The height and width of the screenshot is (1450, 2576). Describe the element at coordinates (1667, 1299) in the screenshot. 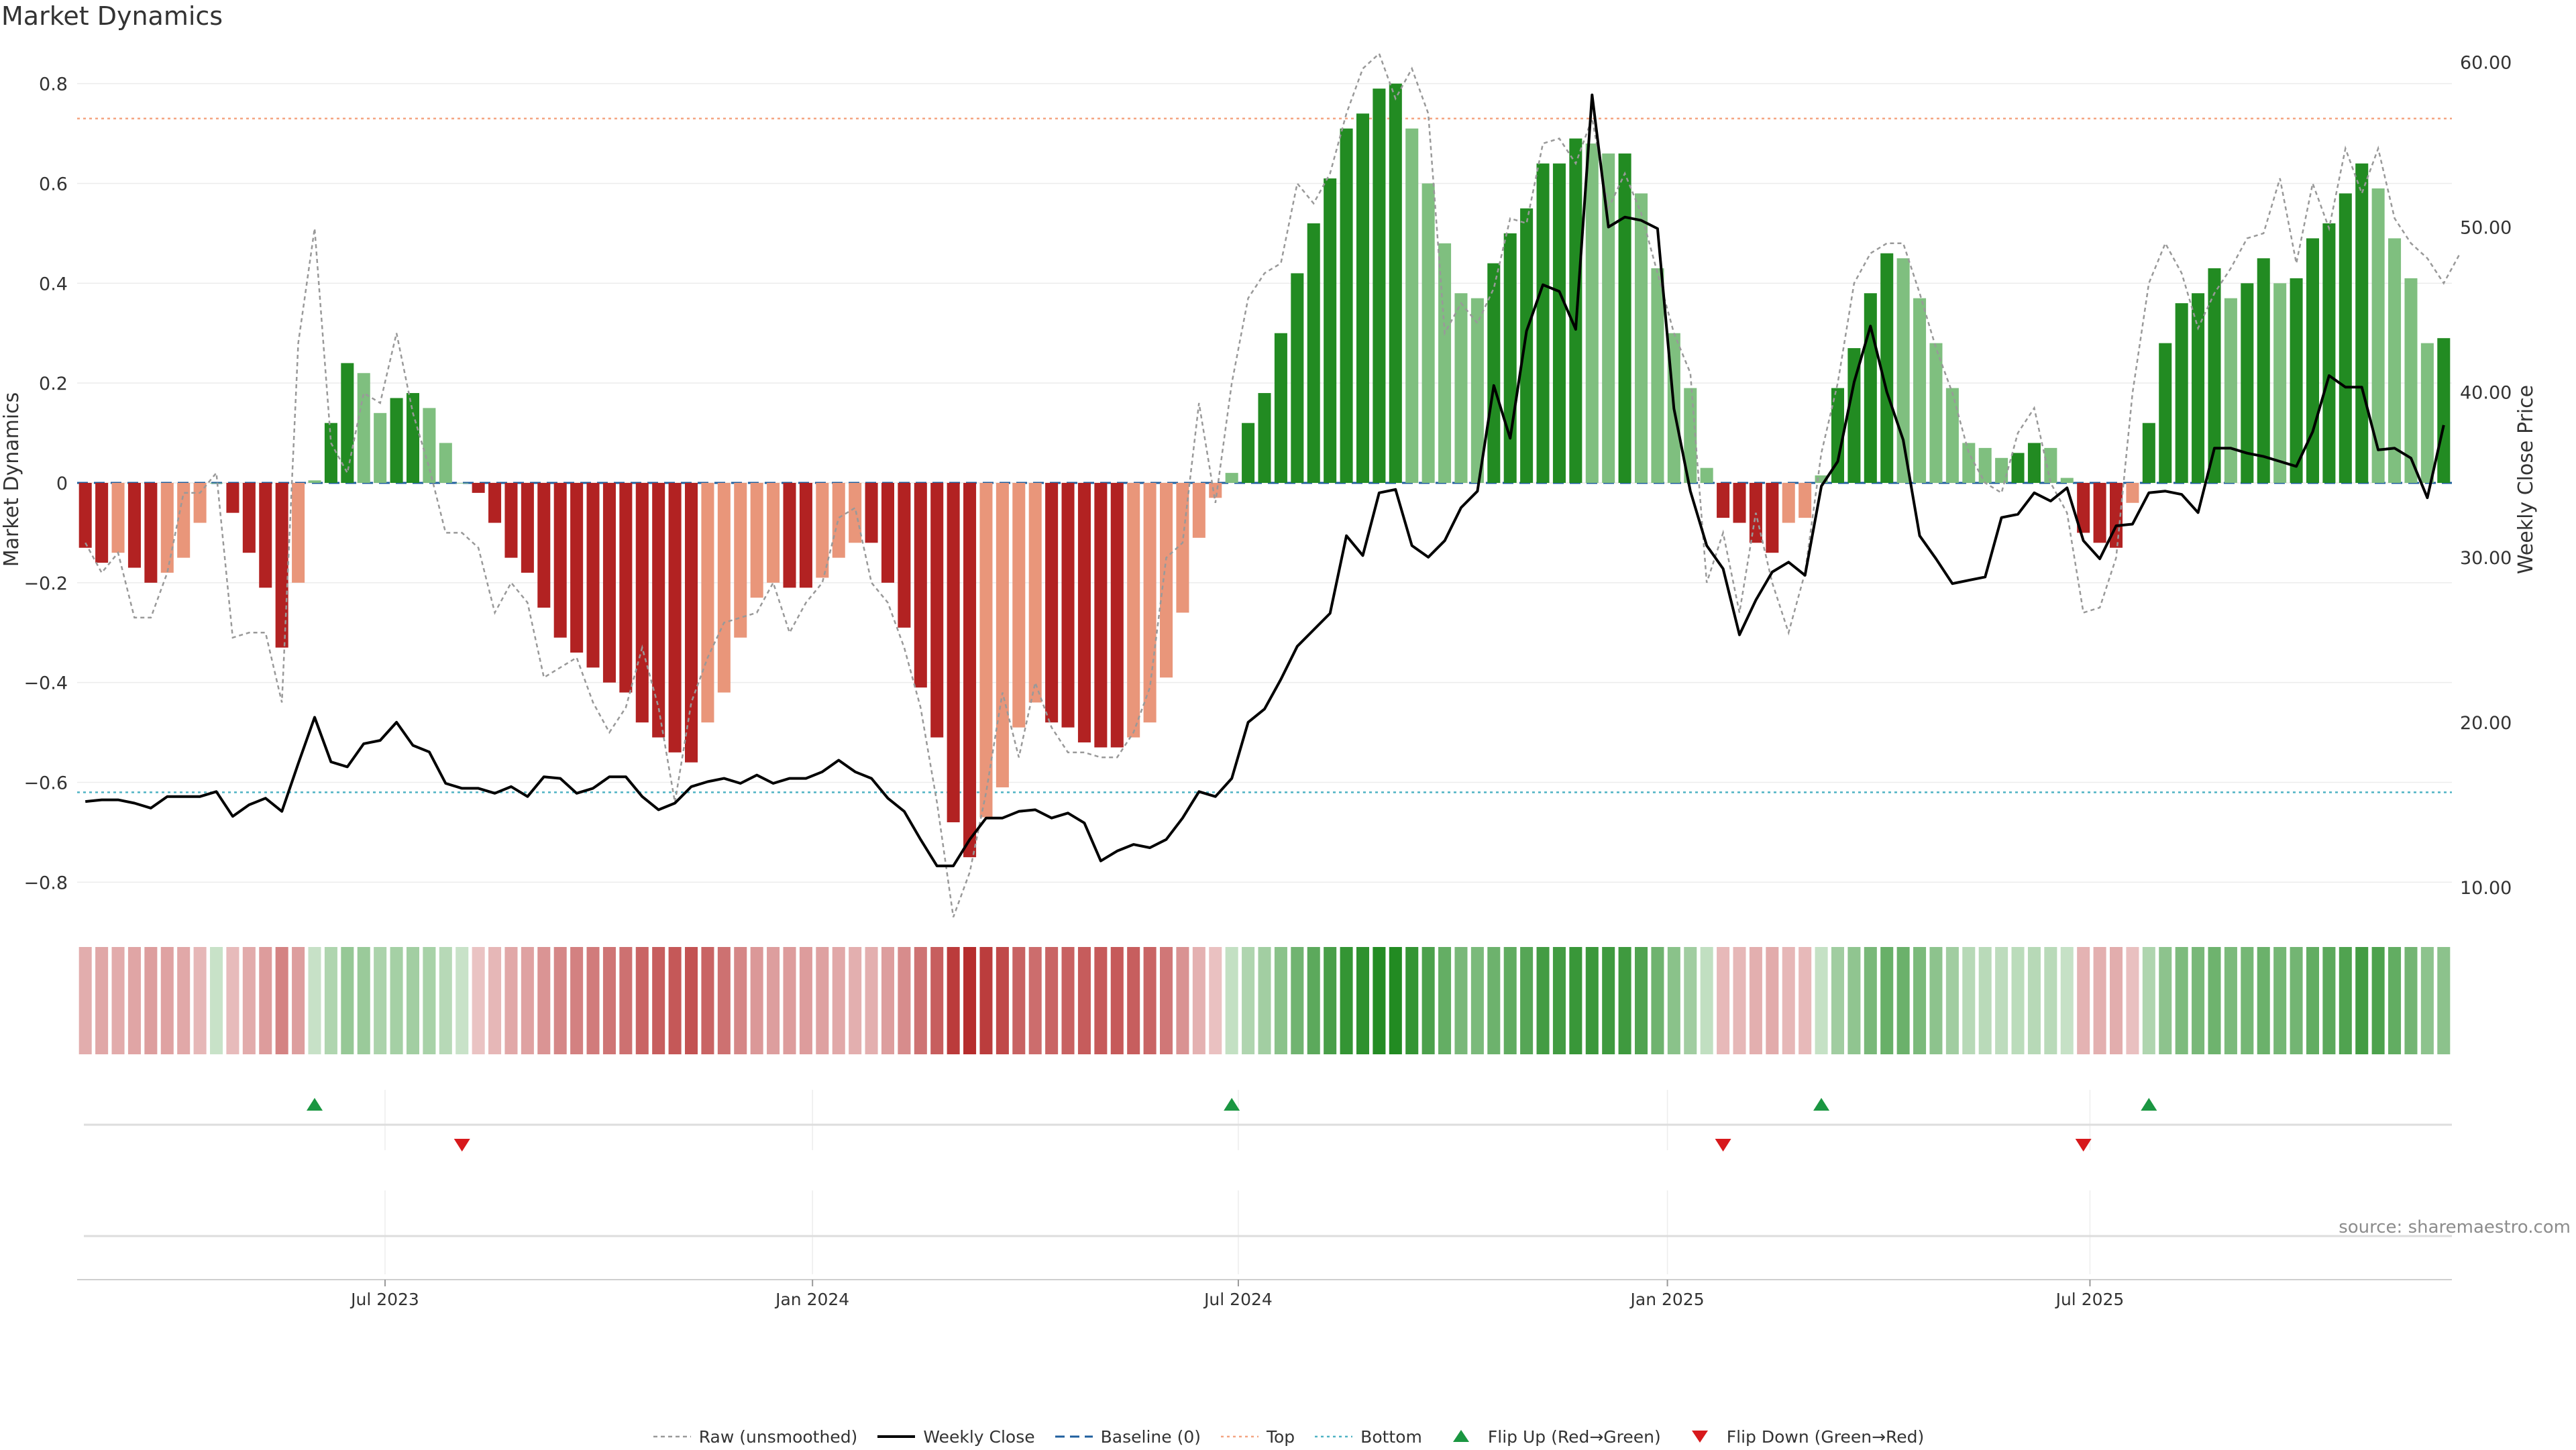

I see `x-tick-label: Jan 2025` at that location.